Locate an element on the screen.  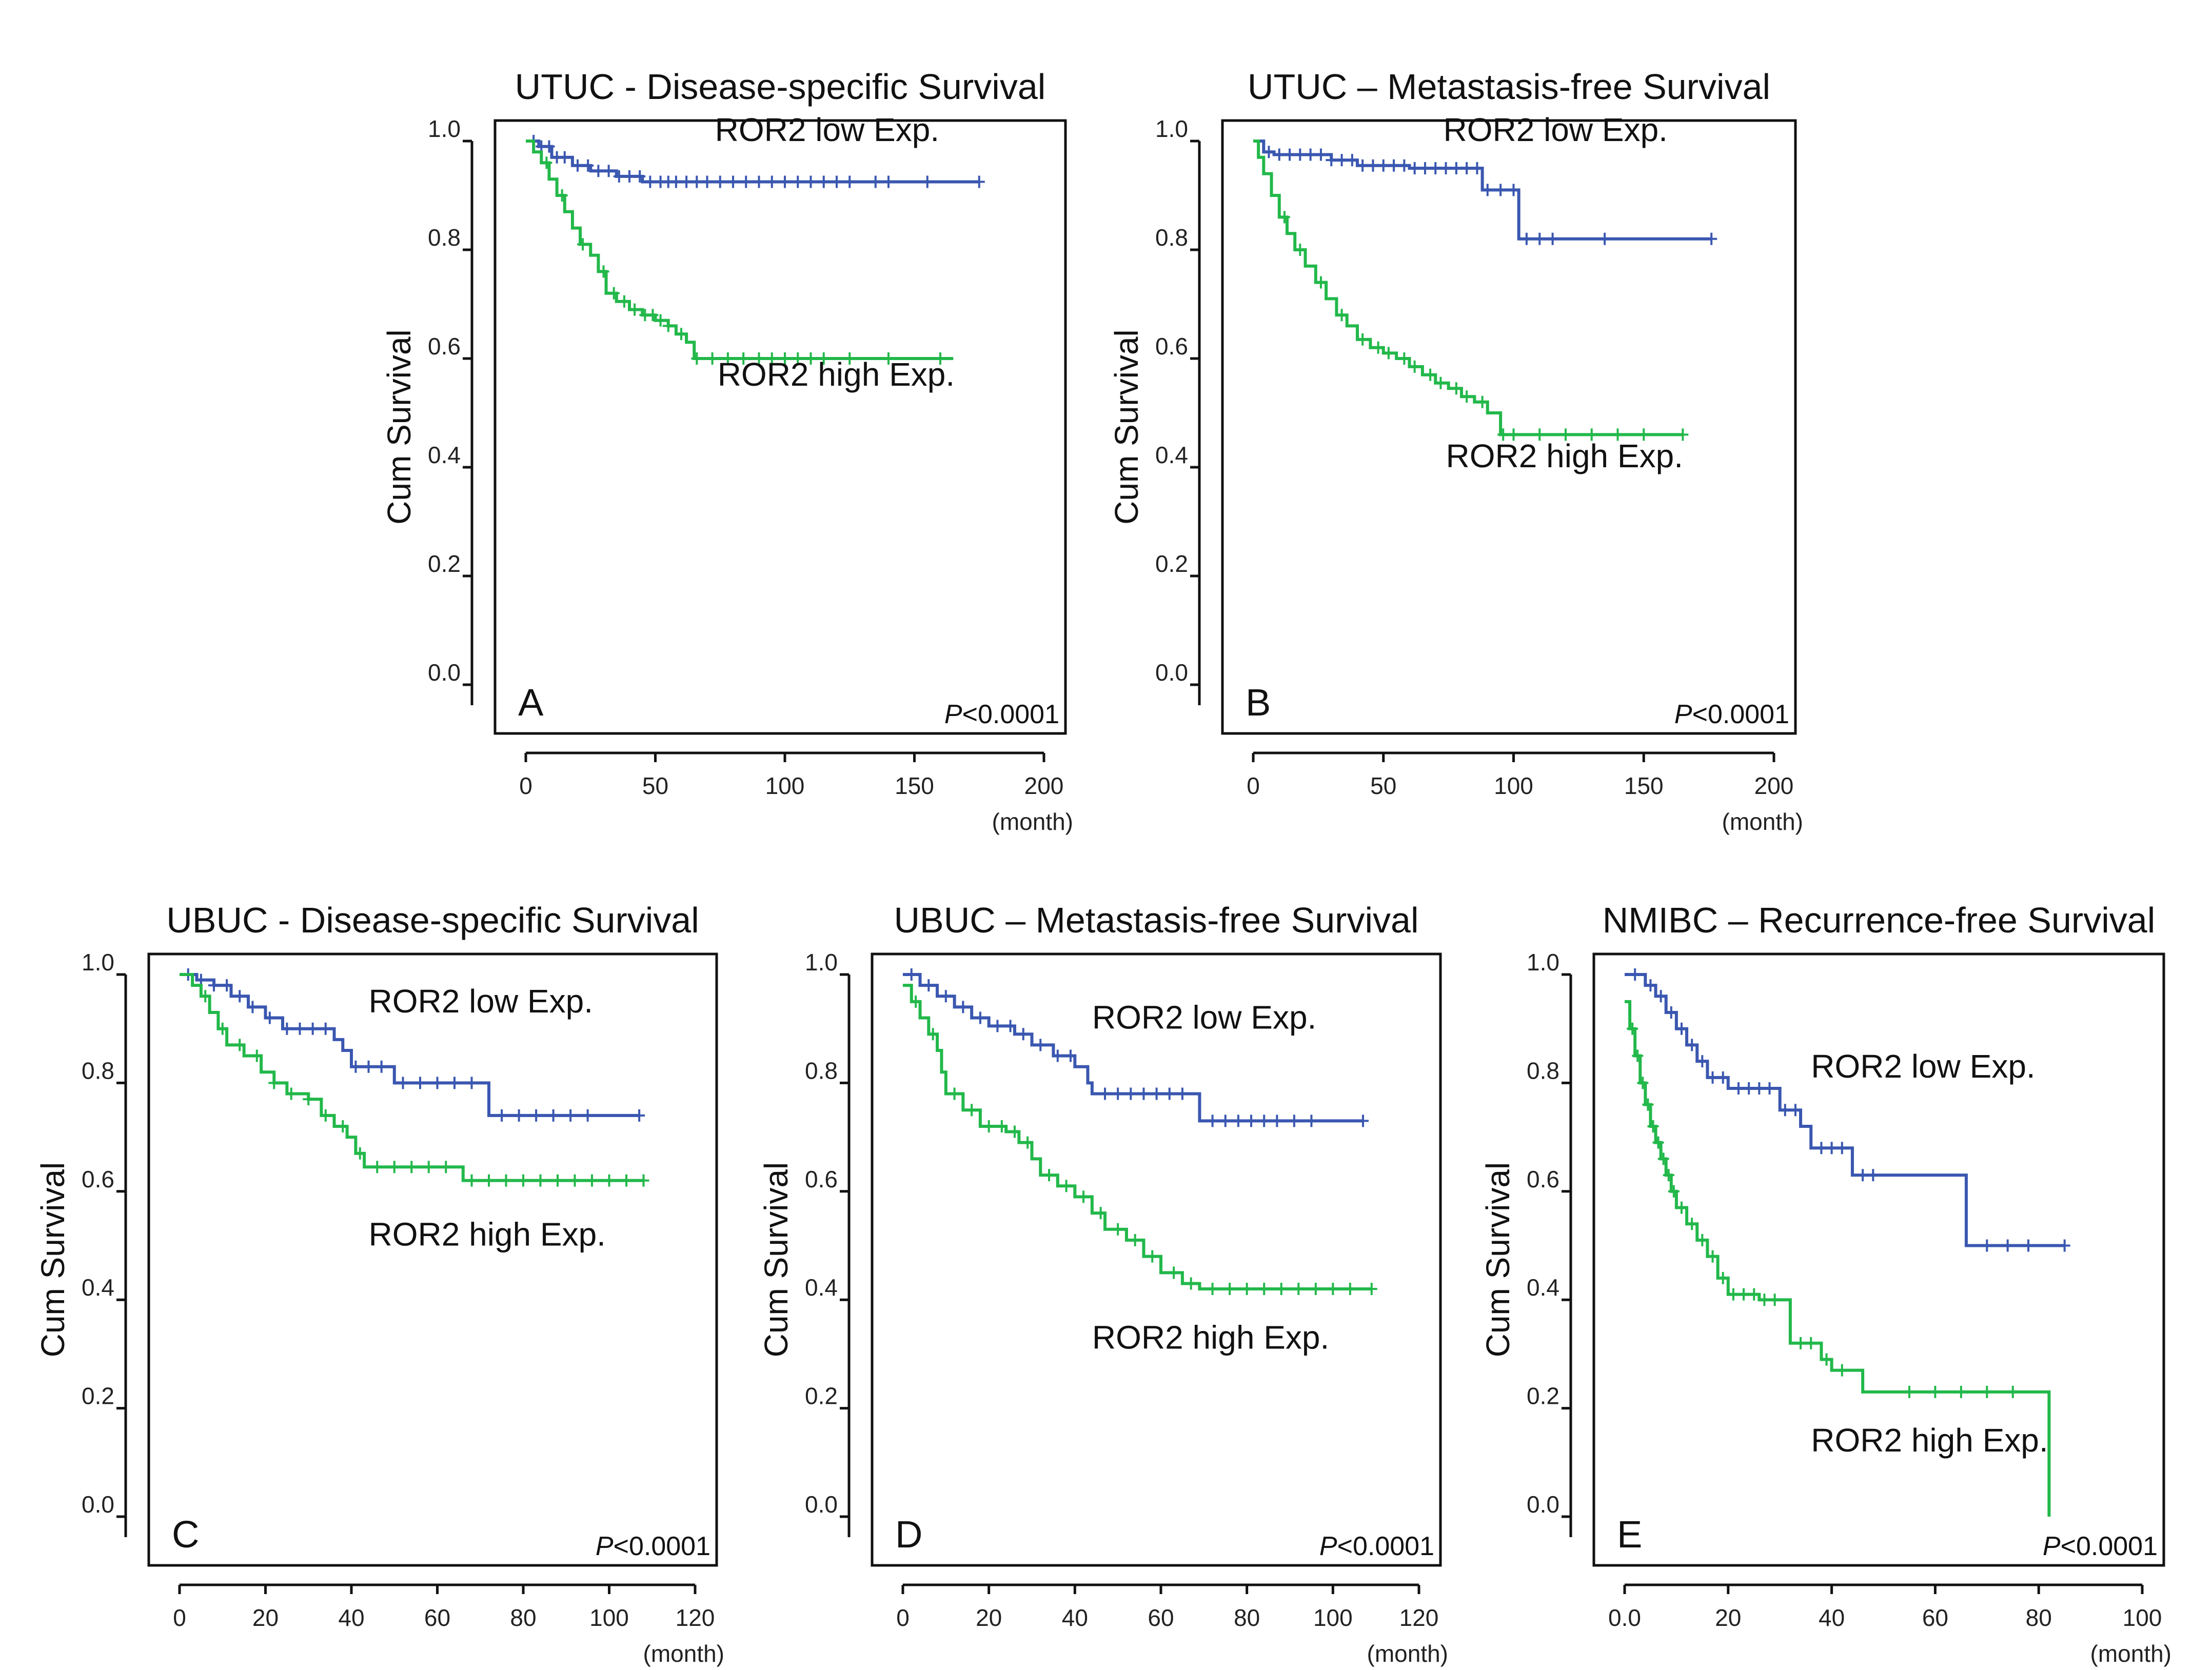
plot-frame is located at coordinates (1509, 427).